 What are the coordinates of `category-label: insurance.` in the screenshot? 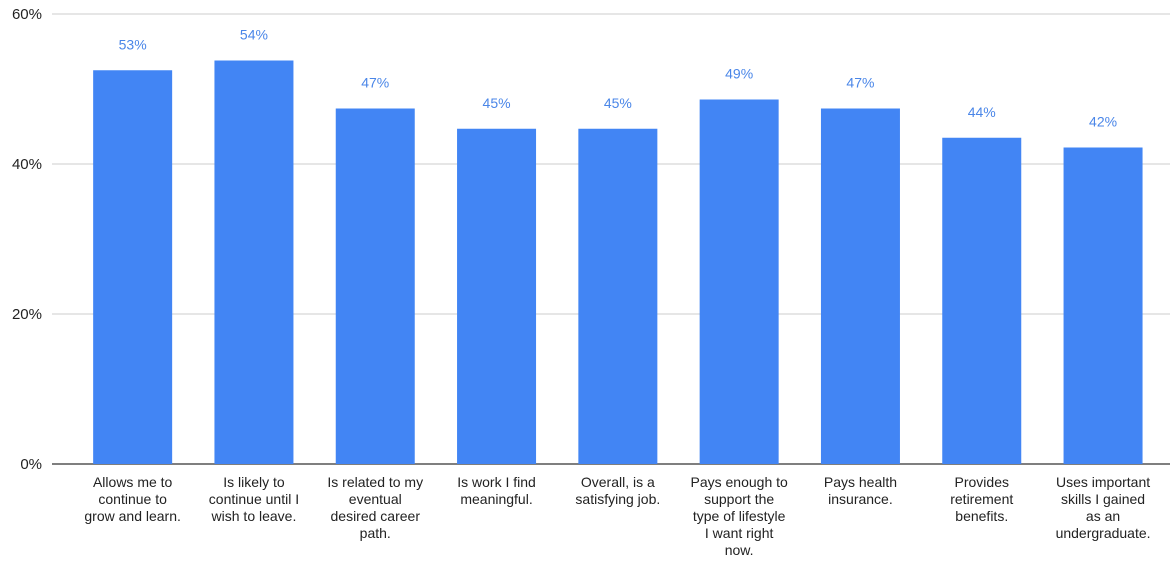 It's located at (860, 499).